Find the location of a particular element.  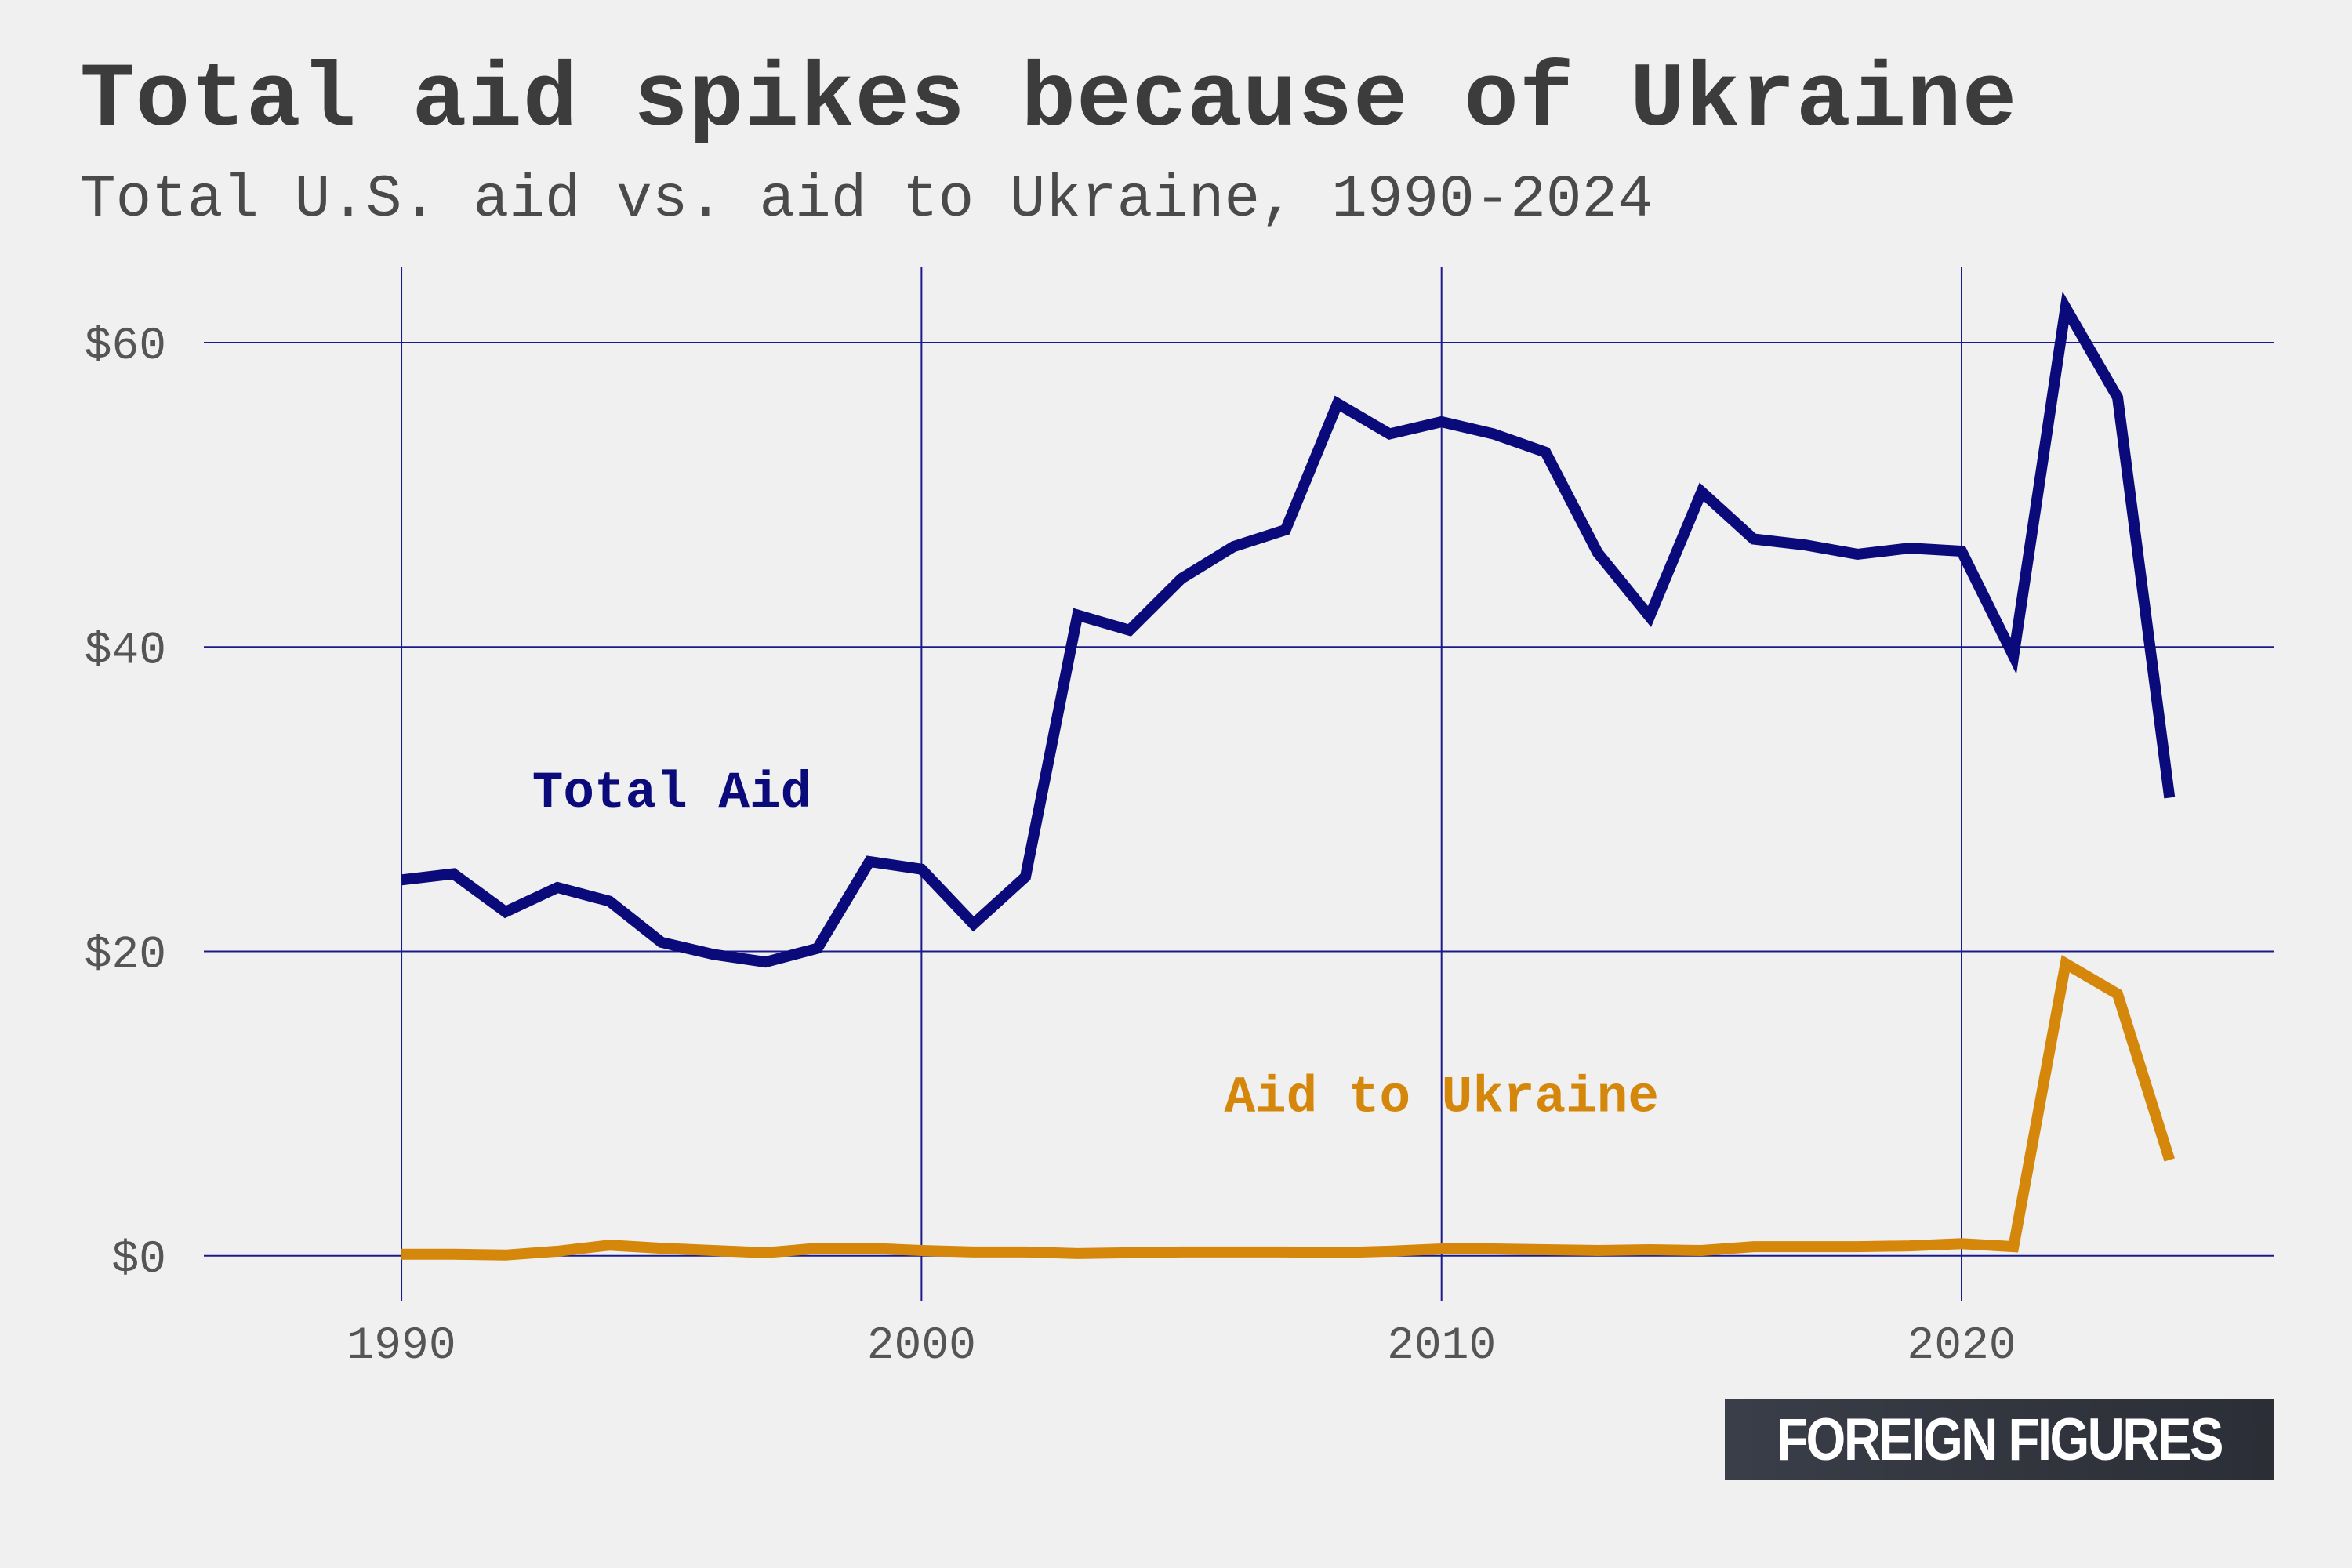

series-label-total-aid: Total Aid is located at coordinates (671, 793).